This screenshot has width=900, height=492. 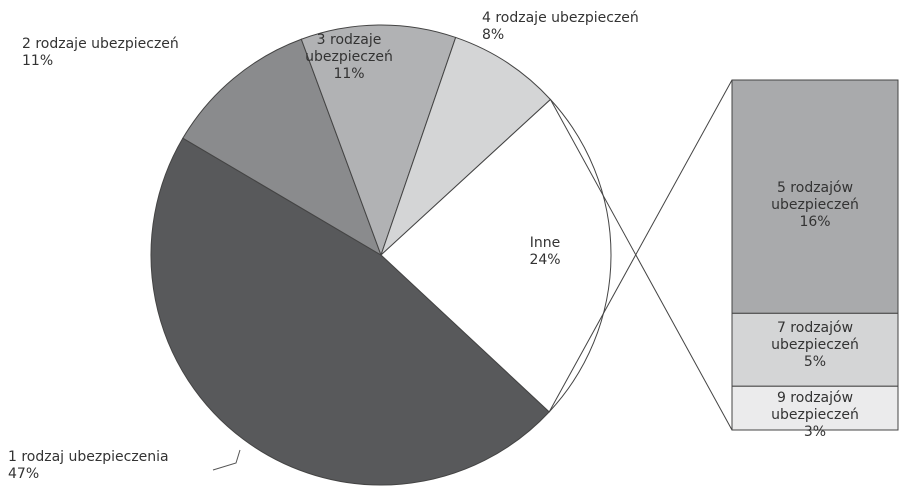 What do you see at coordinates (815, 432) in the screenshot?
I see `bar-label-text: 3%` at bounding box center [815, 432].